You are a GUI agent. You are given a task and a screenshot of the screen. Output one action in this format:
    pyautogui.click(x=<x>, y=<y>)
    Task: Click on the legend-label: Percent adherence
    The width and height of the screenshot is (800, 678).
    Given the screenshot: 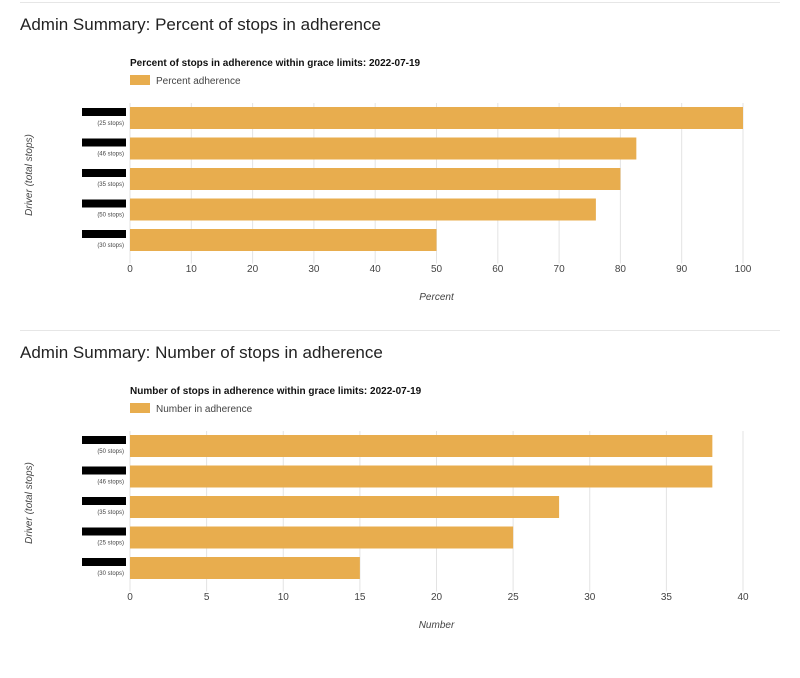 What is the action you would take?
    pyautogui.click(x=198, y=81)
    